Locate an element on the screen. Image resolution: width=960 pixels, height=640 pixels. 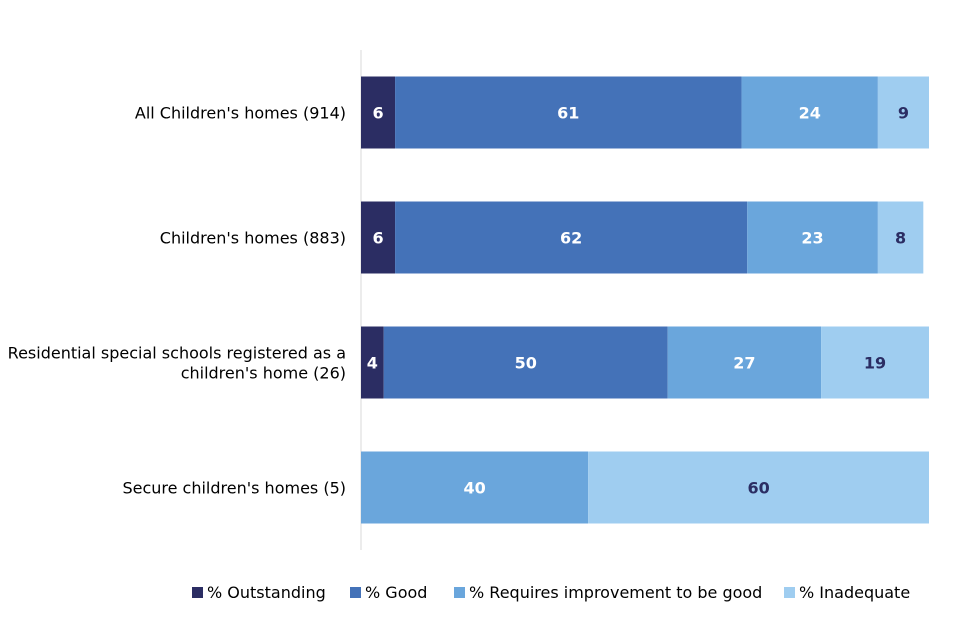
data-label: 61 is located at coordinates (568, 113).